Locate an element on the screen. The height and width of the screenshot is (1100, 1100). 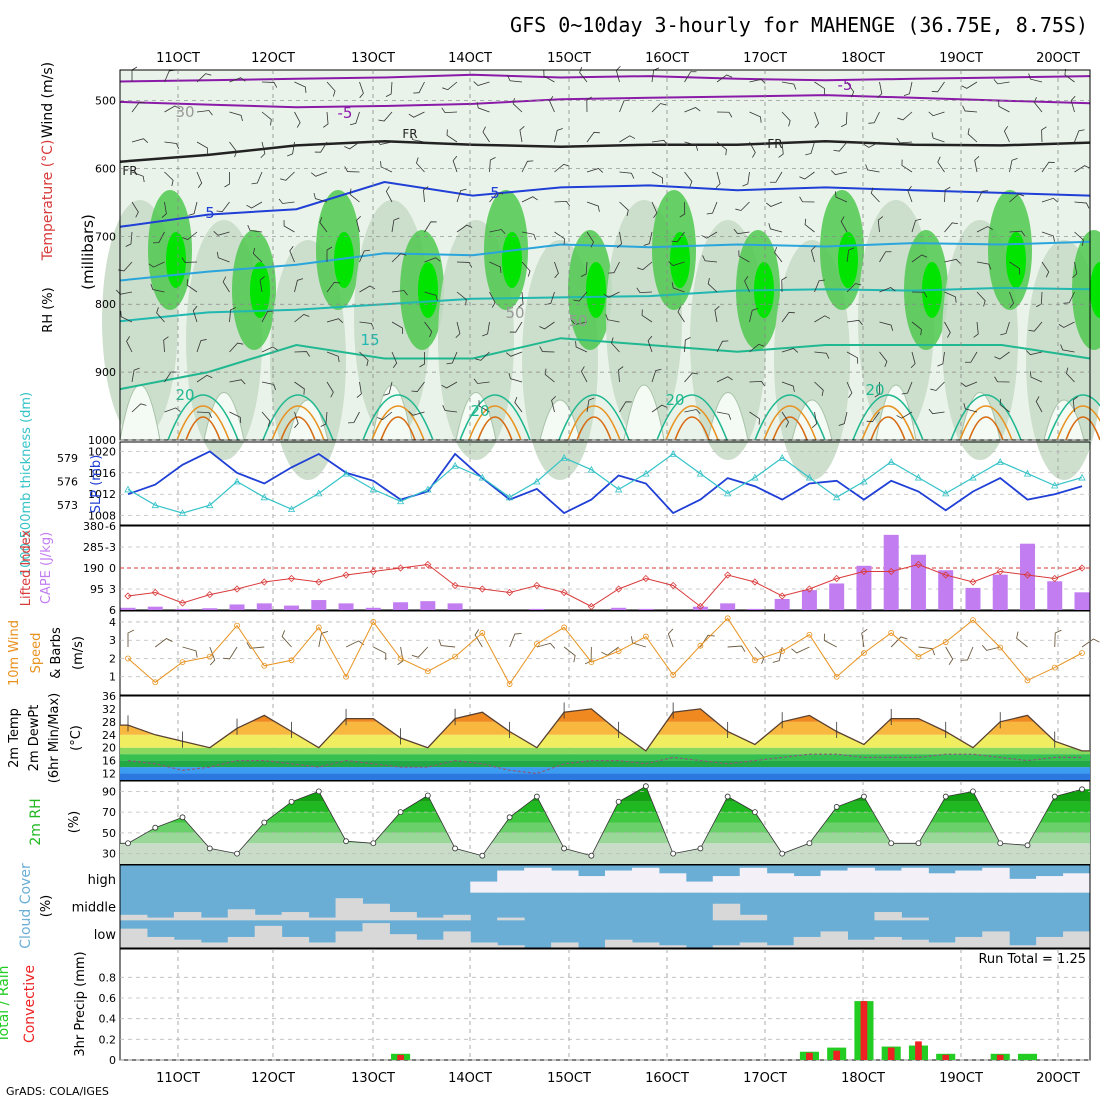
lifted-index-line is located at coordinates (605, 585).